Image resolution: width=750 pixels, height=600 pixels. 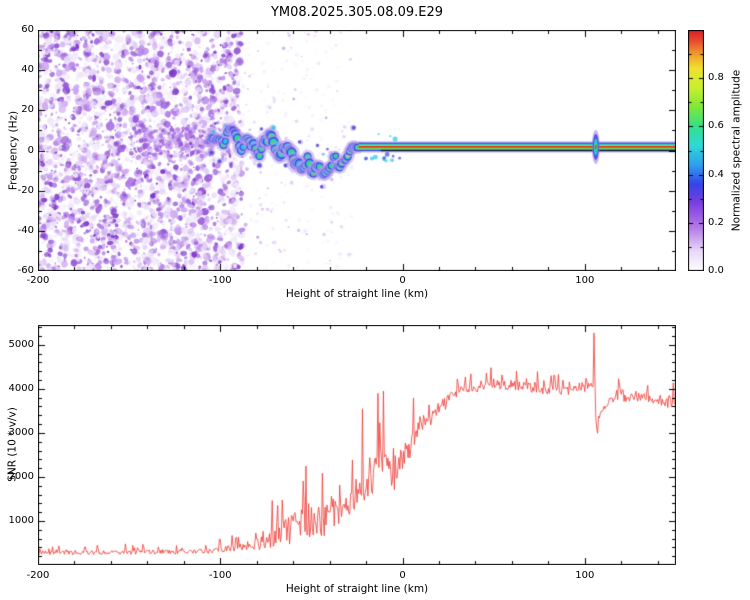 I want to click on snr-y-tick-label: 1000, so click(x=21, y=520).